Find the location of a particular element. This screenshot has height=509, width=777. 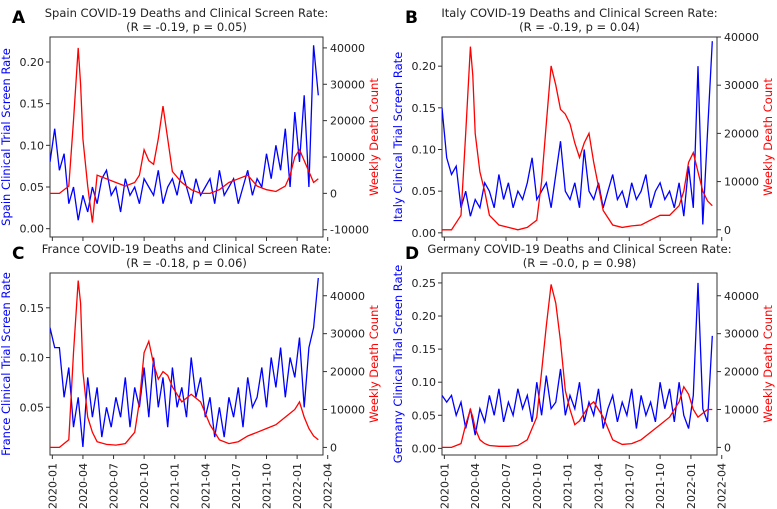

chart-subtitle: (R = -0.0, p = 0.98) is located at coordinates (580, 263).